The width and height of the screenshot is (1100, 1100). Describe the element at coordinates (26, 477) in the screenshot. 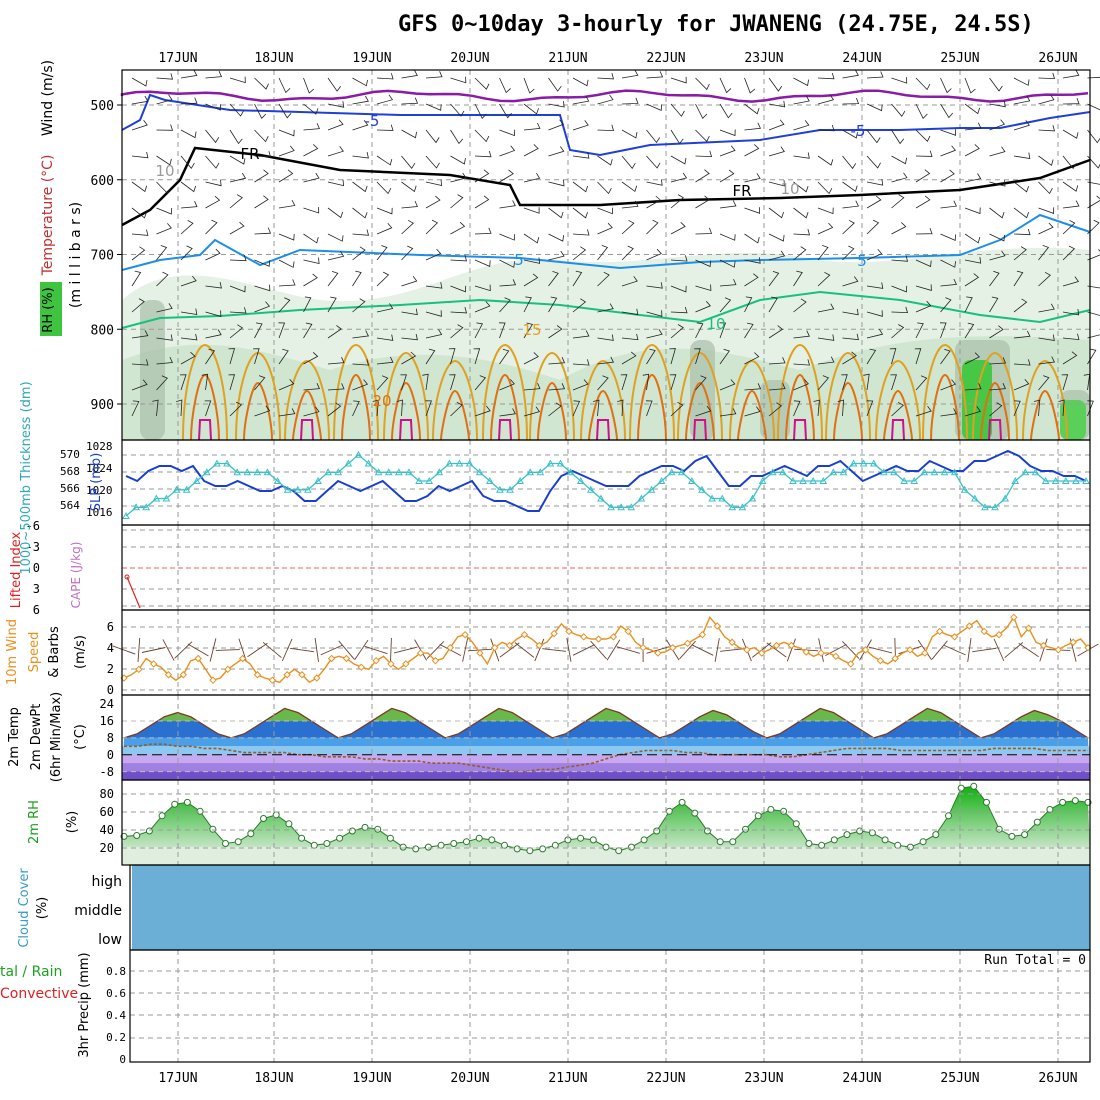

I see `thickness-axis-label: 1000~500mb Thickness (dm)` at that location.